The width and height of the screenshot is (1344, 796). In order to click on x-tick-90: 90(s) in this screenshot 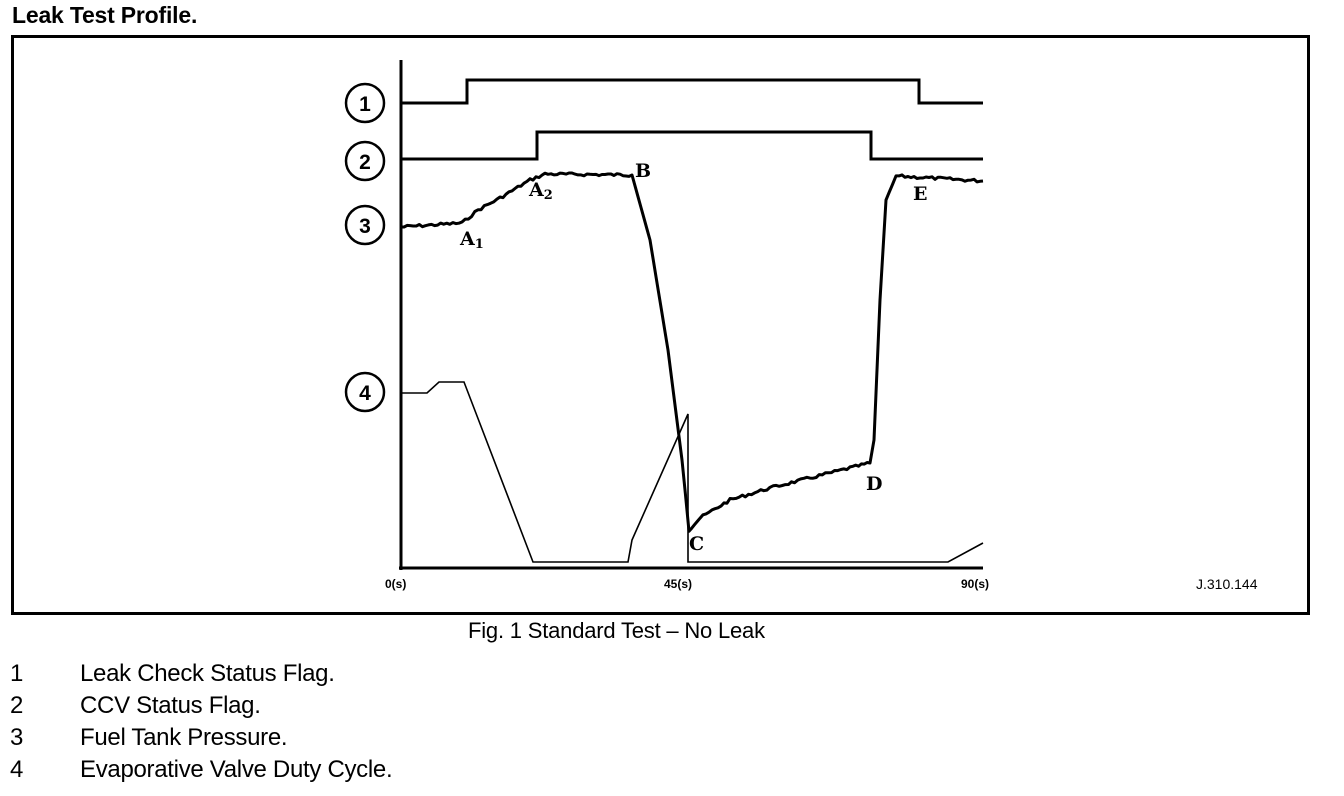, I will do `click(975, 584)`.